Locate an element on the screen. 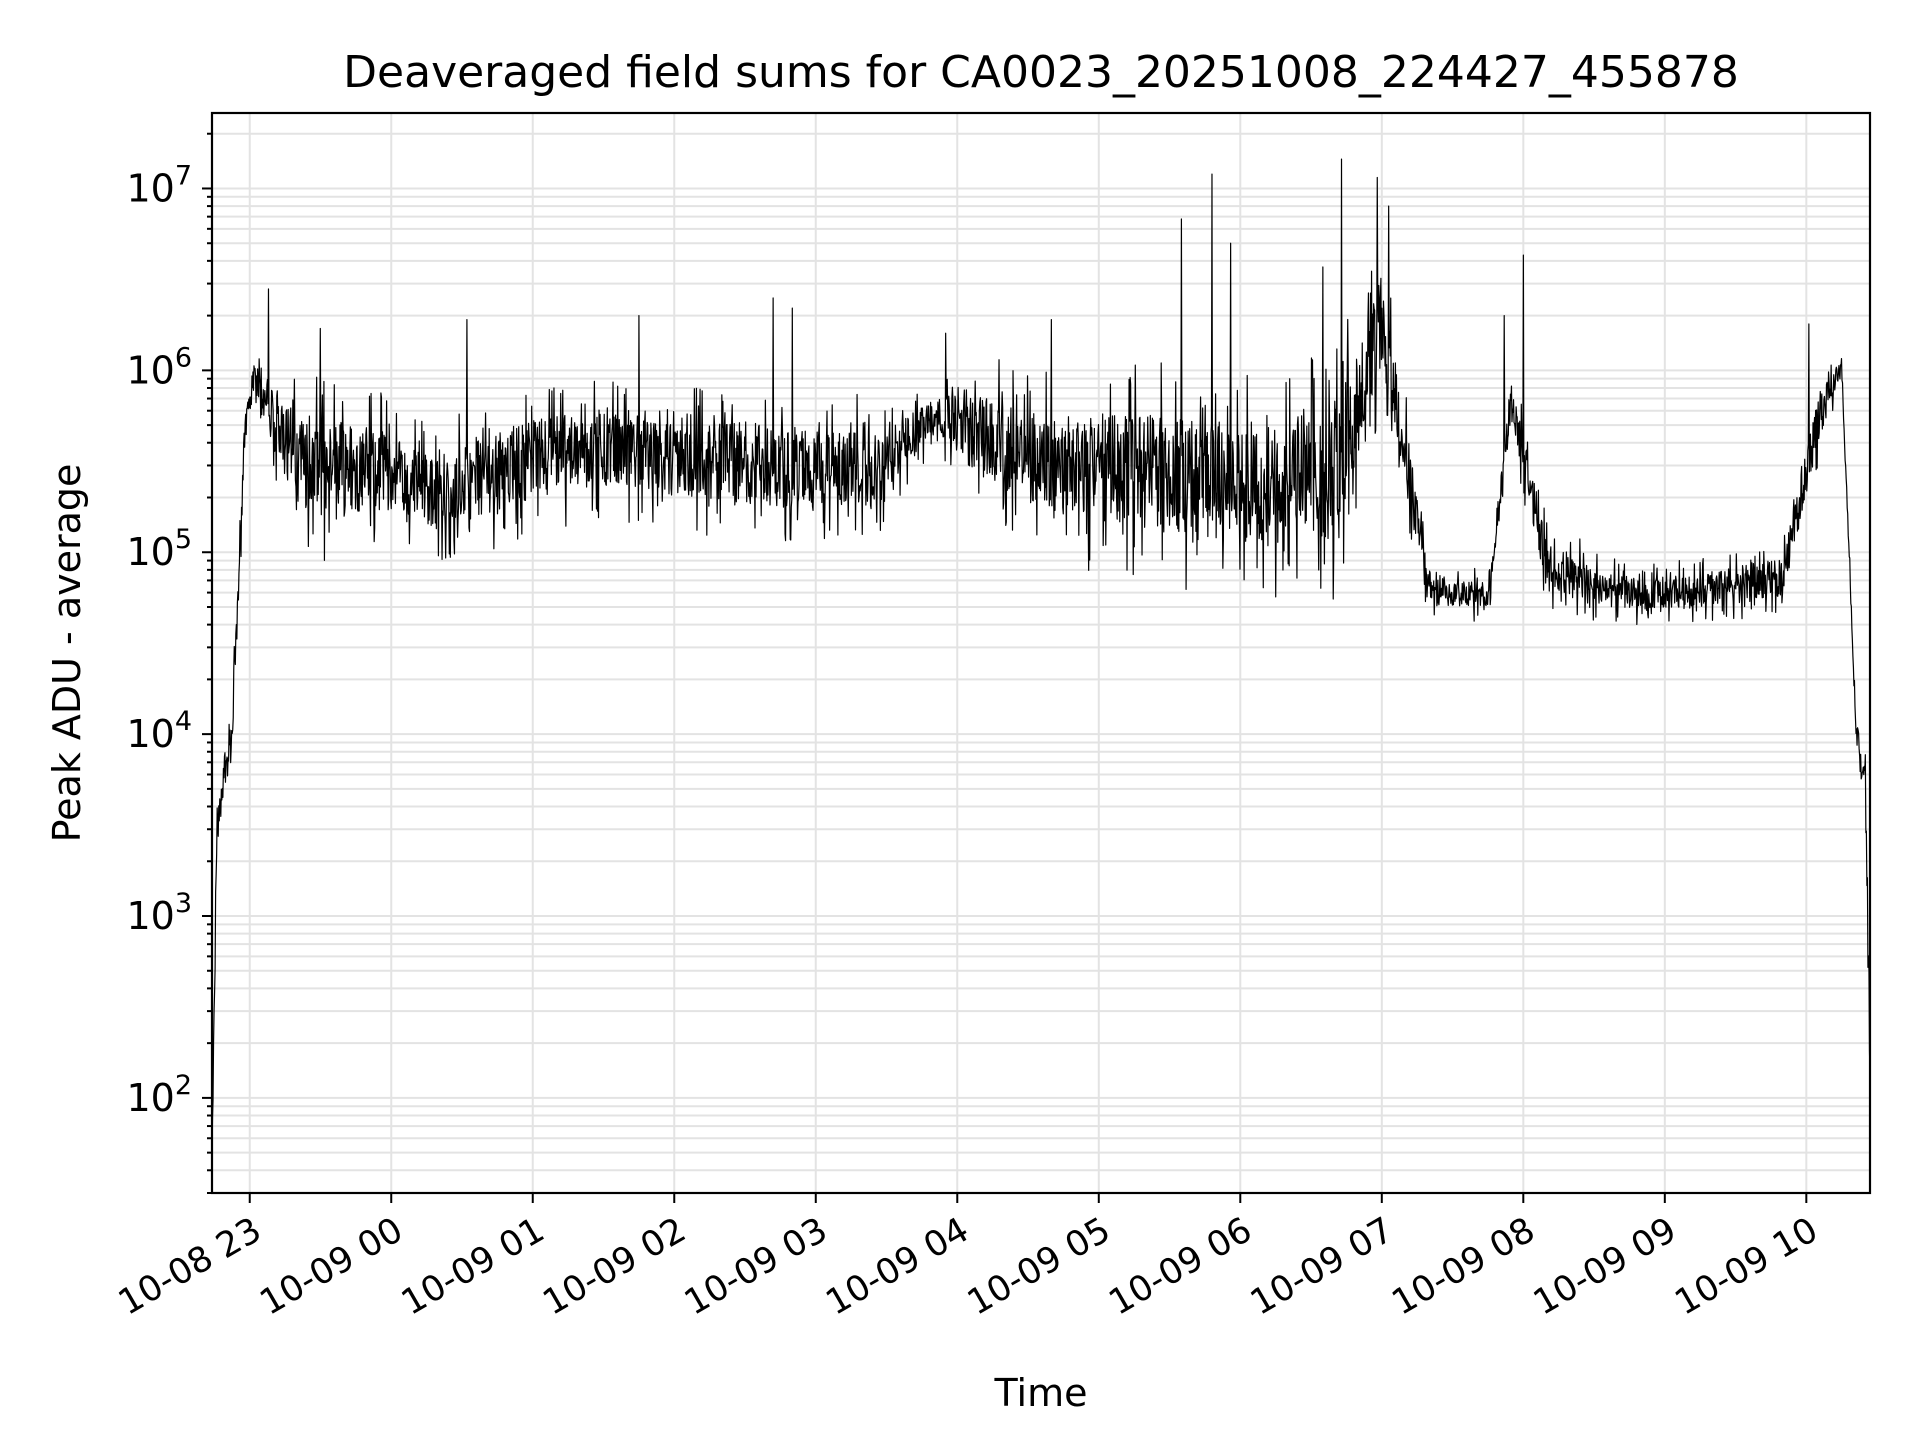 The height and width of the screenshot is (1440, 1920). y-tick-label: 10² is located at coordinates (159, 1095).